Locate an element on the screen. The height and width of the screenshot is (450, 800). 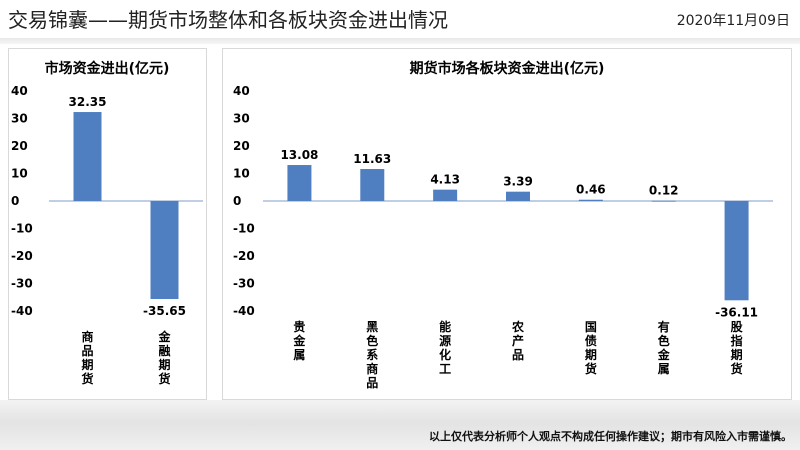
category-char: 工 is located at coordinates (445, 369).